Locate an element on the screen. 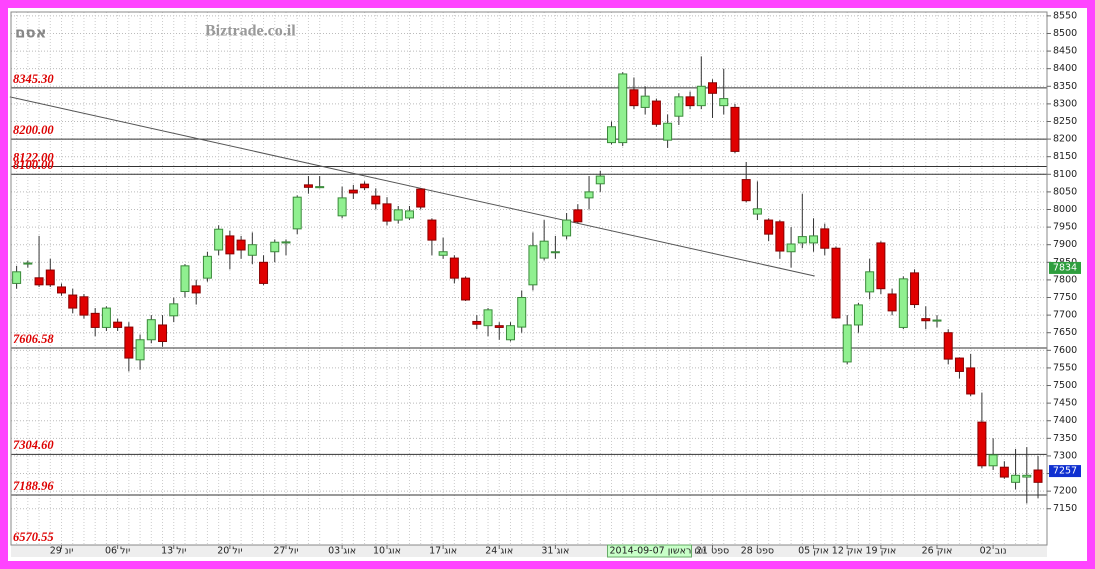 This screenshot has width=1095, height=569. x-tick-label: 27 יול is located at coordinates (285, 551).